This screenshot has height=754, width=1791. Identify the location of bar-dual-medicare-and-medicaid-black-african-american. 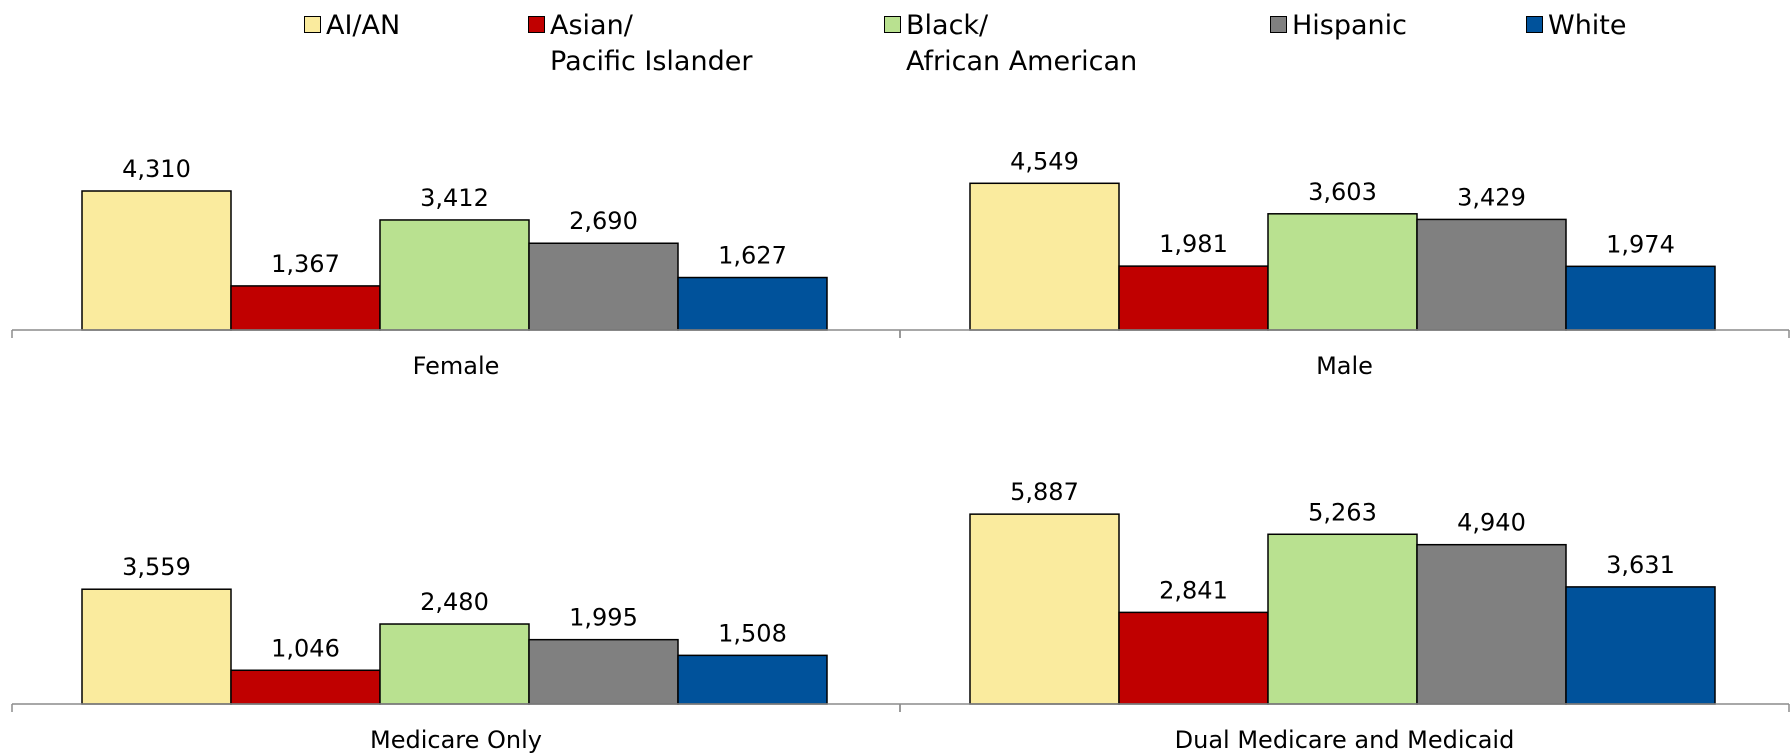
(1342, 619).